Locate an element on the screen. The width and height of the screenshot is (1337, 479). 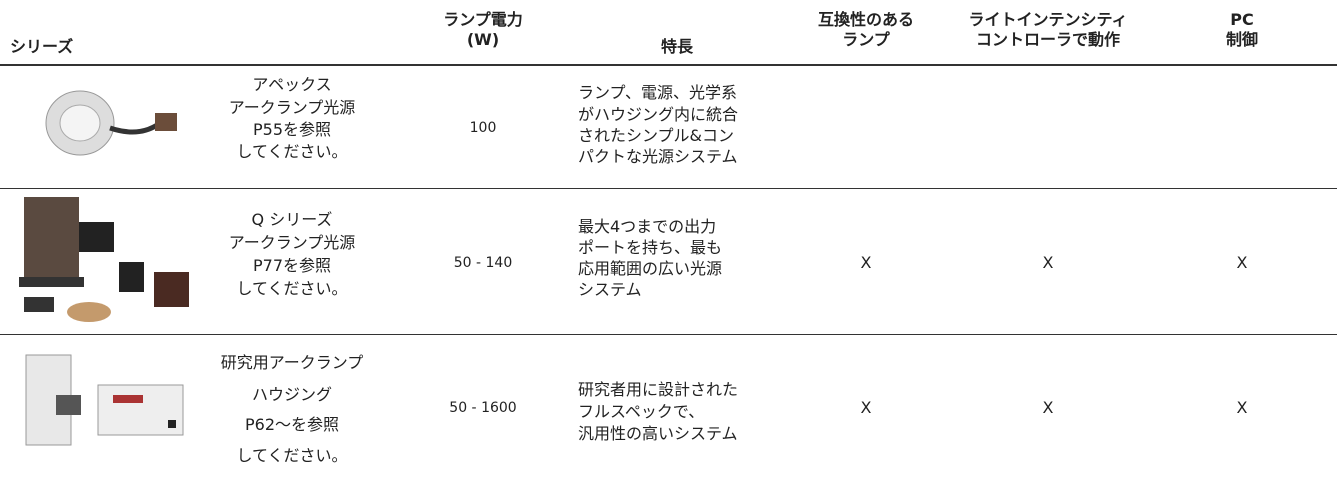
series-name: ハウジング is located at coordinates (292, 394).